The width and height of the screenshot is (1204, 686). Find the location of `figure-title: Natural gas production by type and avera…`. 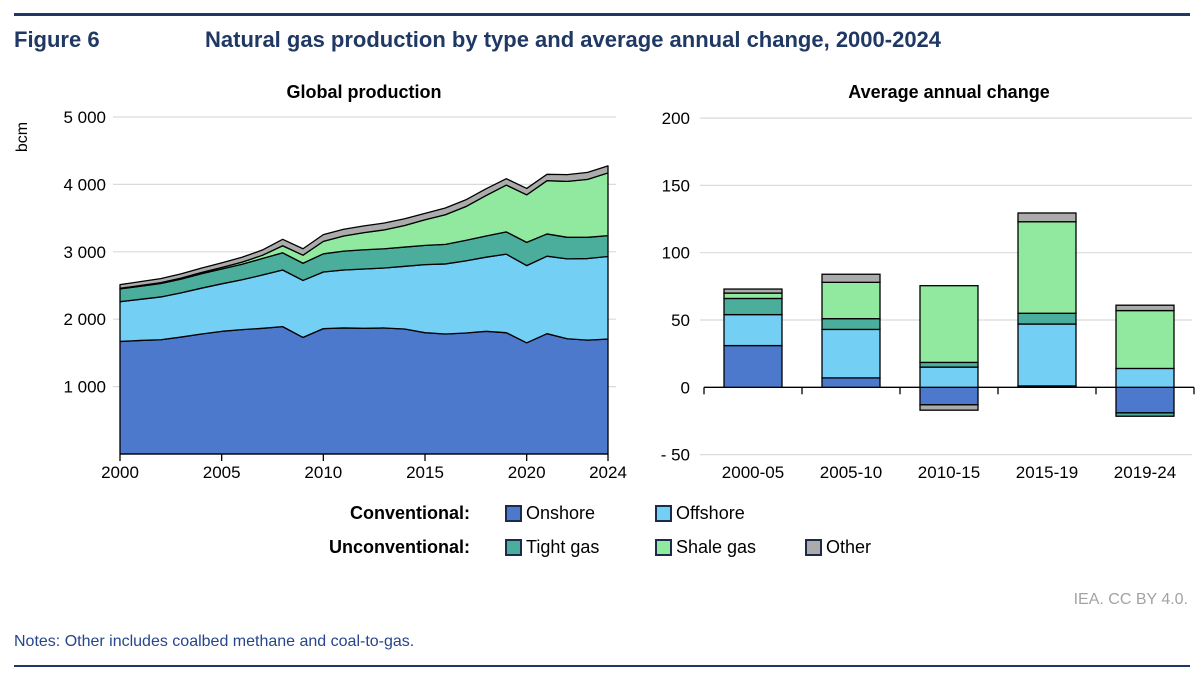

figure-title: Natural gas production by type and avera… is located at coordinates (573, 39).